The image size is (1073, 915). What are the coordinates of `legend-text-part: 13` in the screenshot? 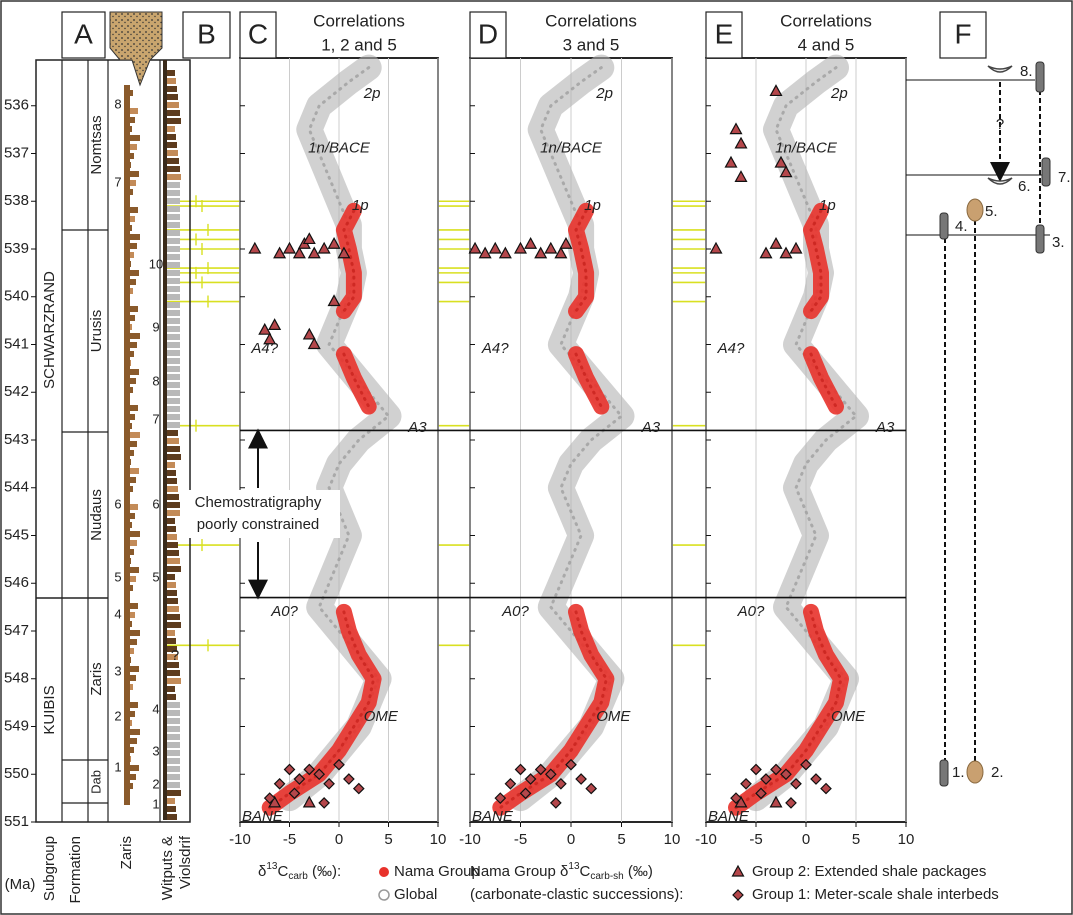 It's located at (574, 866).